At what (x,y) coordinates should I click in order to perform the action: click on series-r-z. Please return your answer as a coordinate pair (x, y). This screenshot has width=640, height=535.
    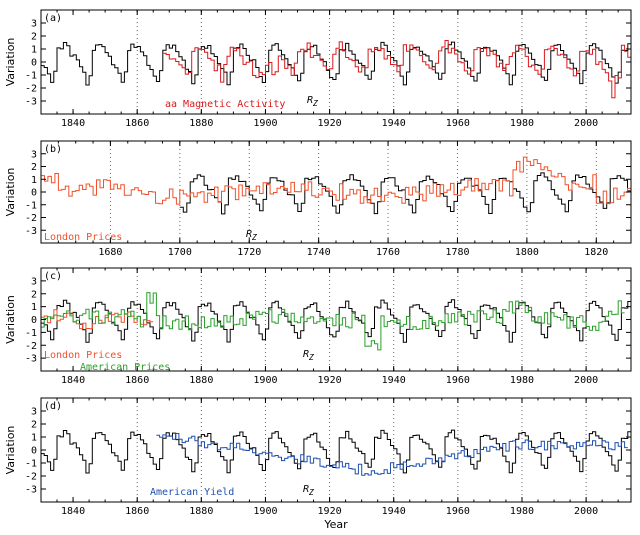
    Looking at the image, I should click on (336, 63).